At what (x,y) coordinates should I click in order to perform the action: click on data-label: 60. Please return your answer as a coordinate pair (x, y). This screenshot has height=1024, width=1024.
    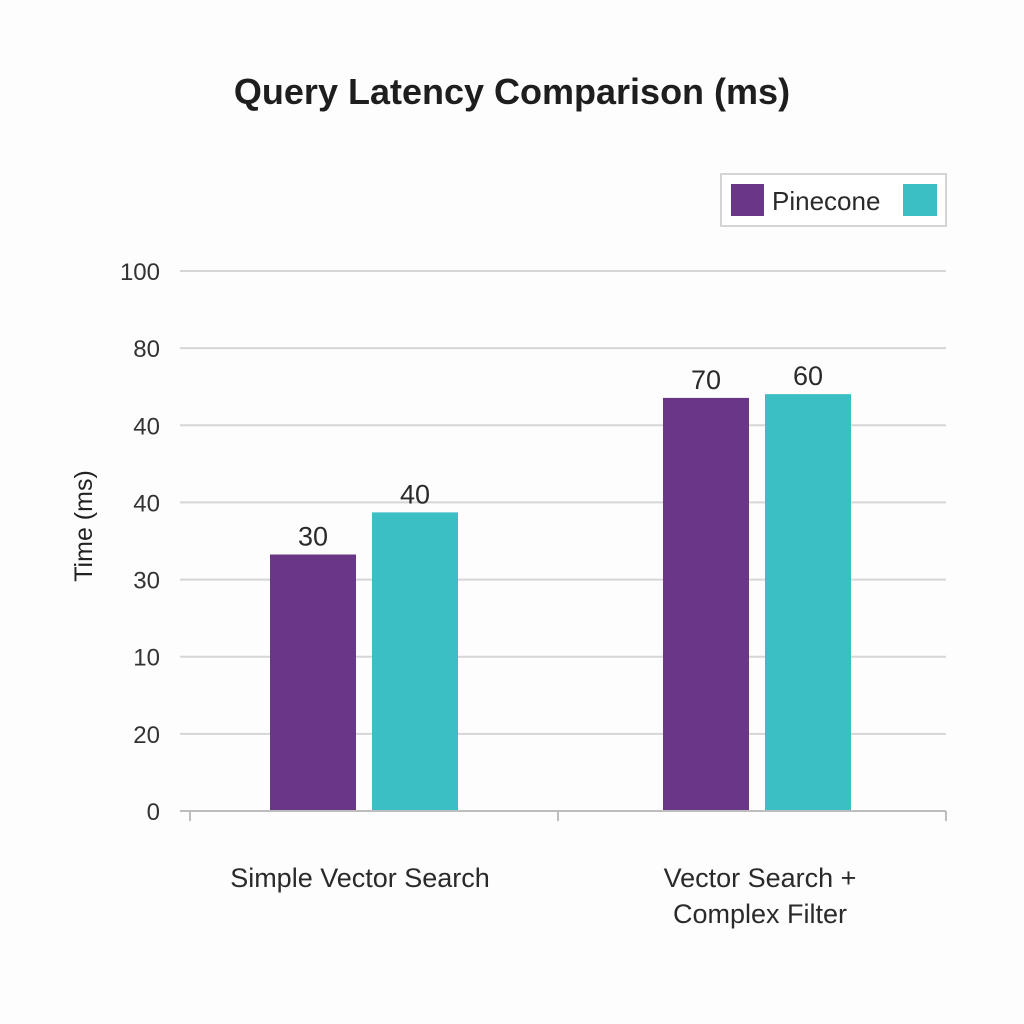
    Looking at the image, I should click on (808, 376).